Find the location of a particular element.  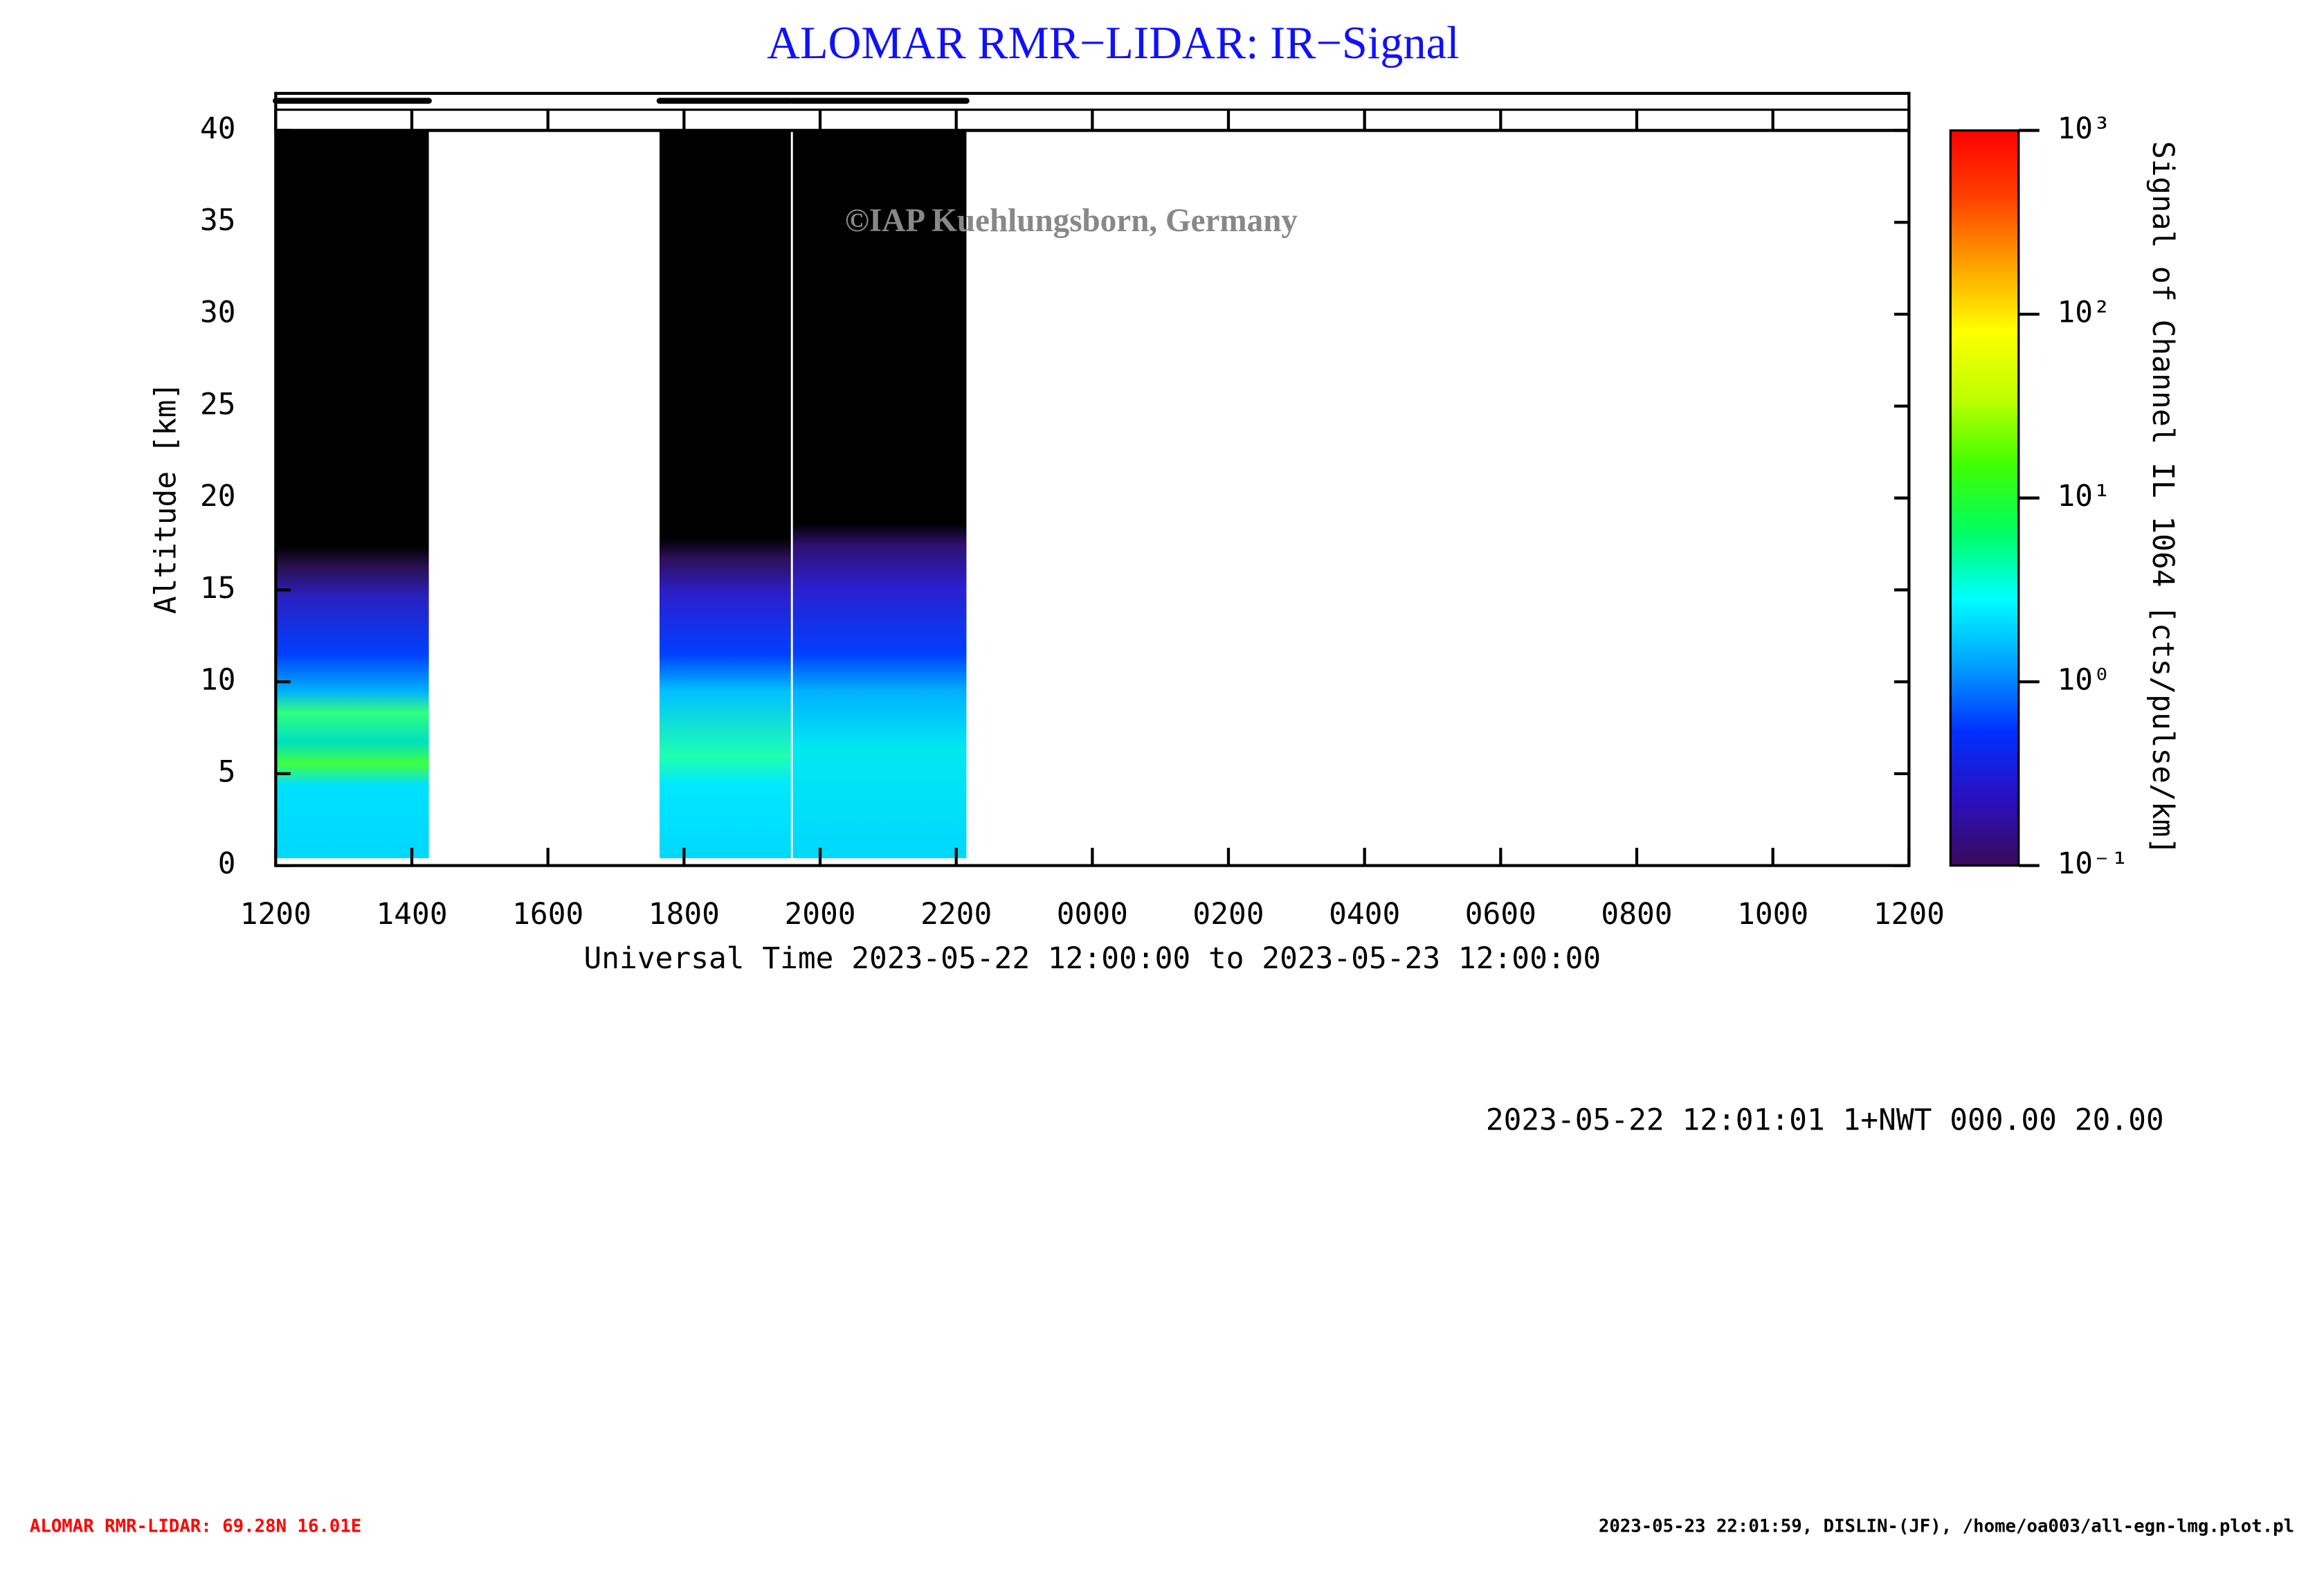

footer-left: ALOMAR RMR-LIDAR: 69.28N 16.01E is located at coordinates (196, 1526).